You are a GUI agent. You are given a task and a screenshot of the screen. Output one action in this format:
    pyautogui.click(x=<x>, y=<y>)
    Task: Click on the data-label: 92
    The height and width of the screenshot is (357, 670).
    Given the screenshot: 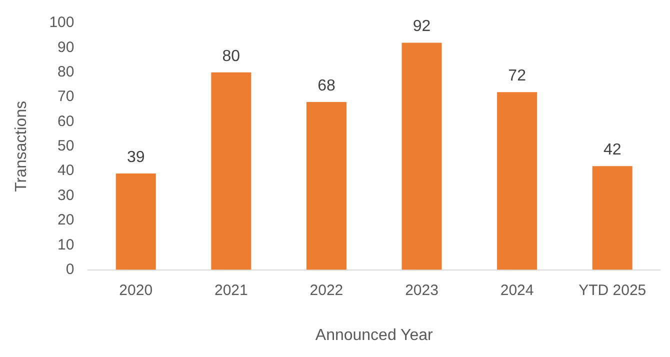 What is the action you would take?
    pyautogui.click(x=421, y=27)
    